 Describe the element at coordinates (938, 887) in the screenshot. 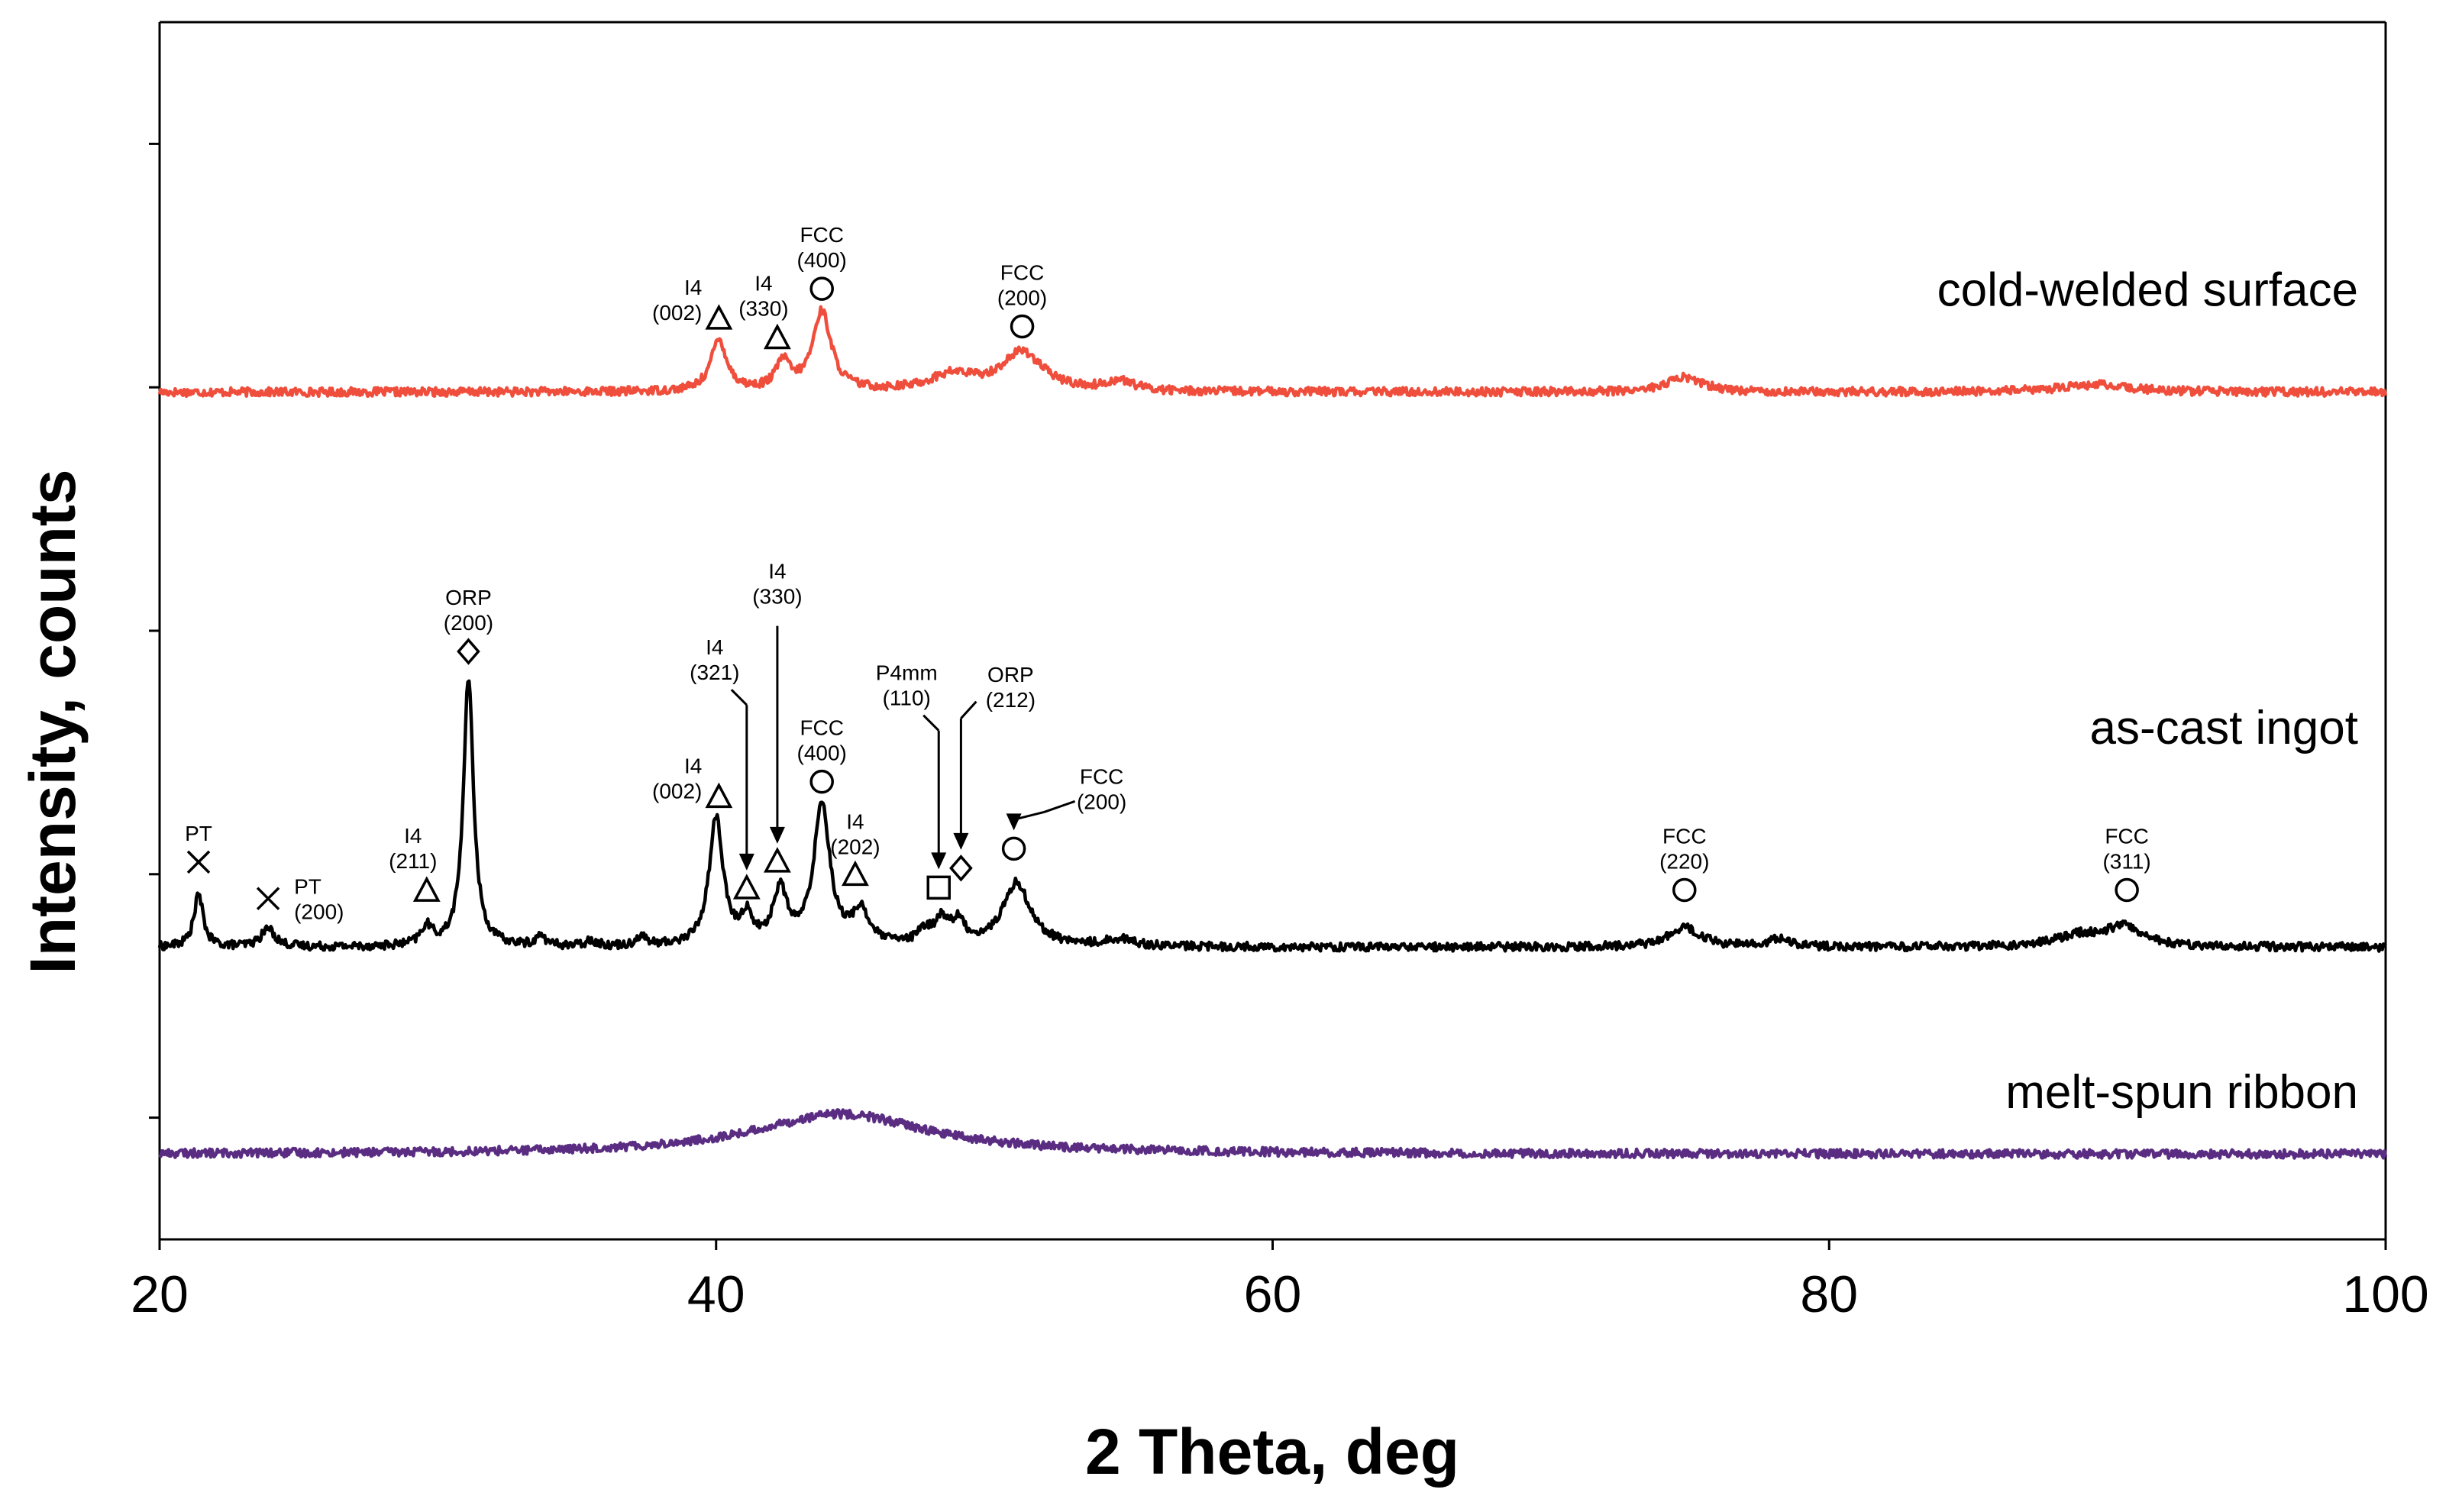

I see `square-marker` at that location.